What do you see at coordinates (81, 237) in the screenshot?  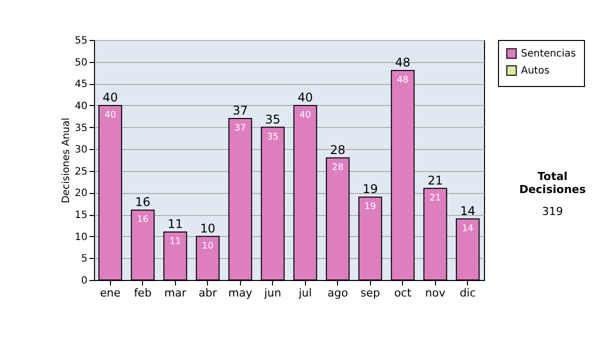 I see `y-tick-label: 10` at bounding box center [81, 237].